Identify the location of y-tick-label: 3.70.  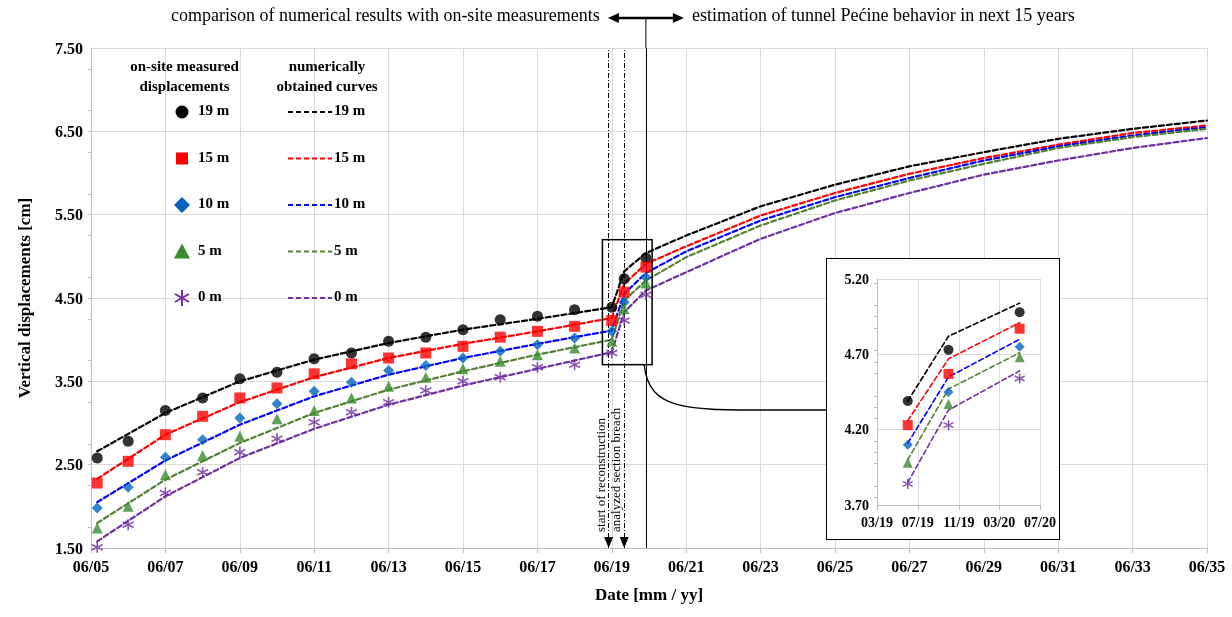
(856, 505).